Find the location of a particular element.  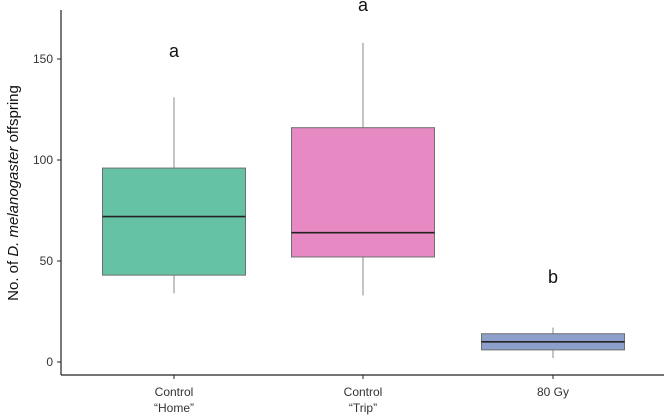

y-axis-title-prefix: No. of is located at coordinates (13, 279).